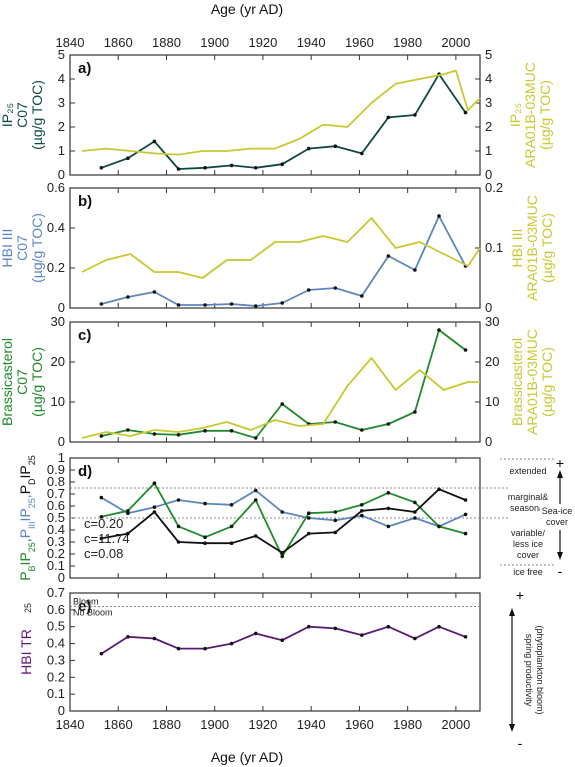 The height and width of the screenshot is (767, 575). Describe the element at coordinates (7, 115) in the screenshot. I see `y-axis-title-left-a-line: IP₂₅` at that location.